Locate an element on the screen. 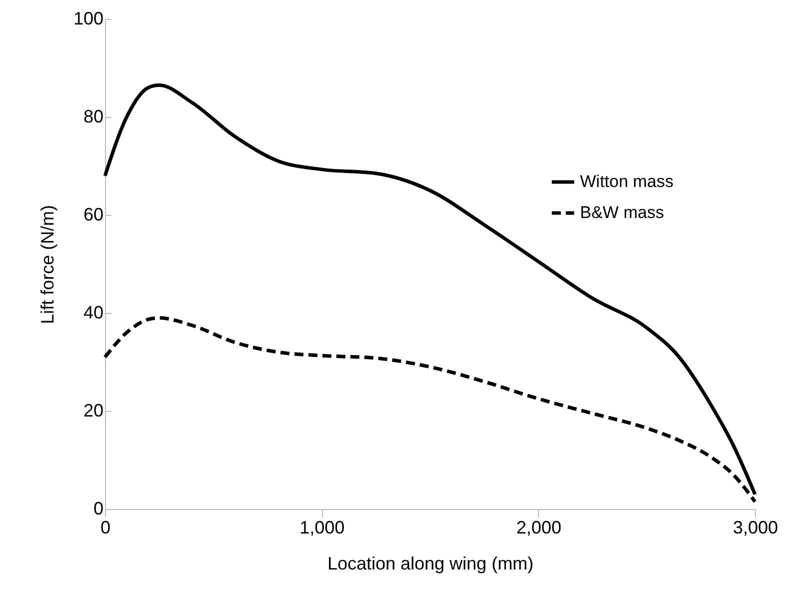 The height and width of the screenshot is (605, 785). x-tick-label: 2,000 is located at coordinates (539, 528).